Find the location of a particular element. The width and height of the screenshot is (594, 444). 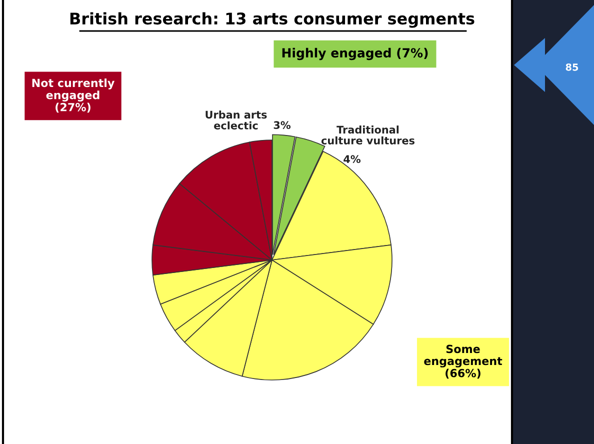

text: Not currently engaged (27%) is located at coordinates (73, 95).